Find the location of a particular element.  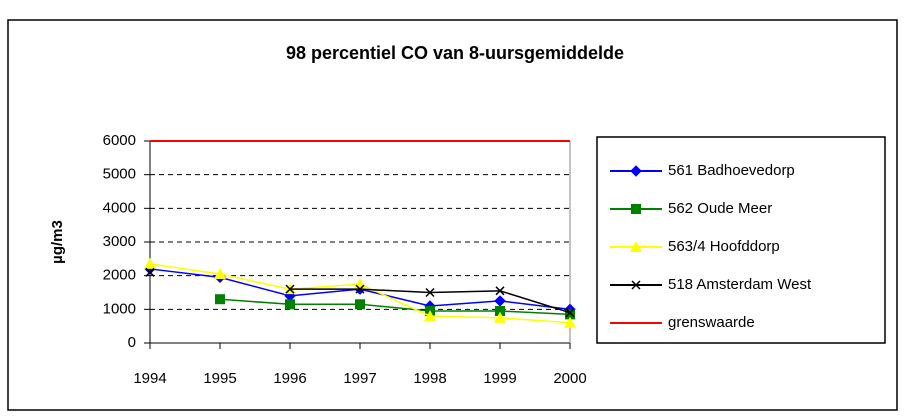

y-tick-label: 4000 is located at coordinates (119, 207).